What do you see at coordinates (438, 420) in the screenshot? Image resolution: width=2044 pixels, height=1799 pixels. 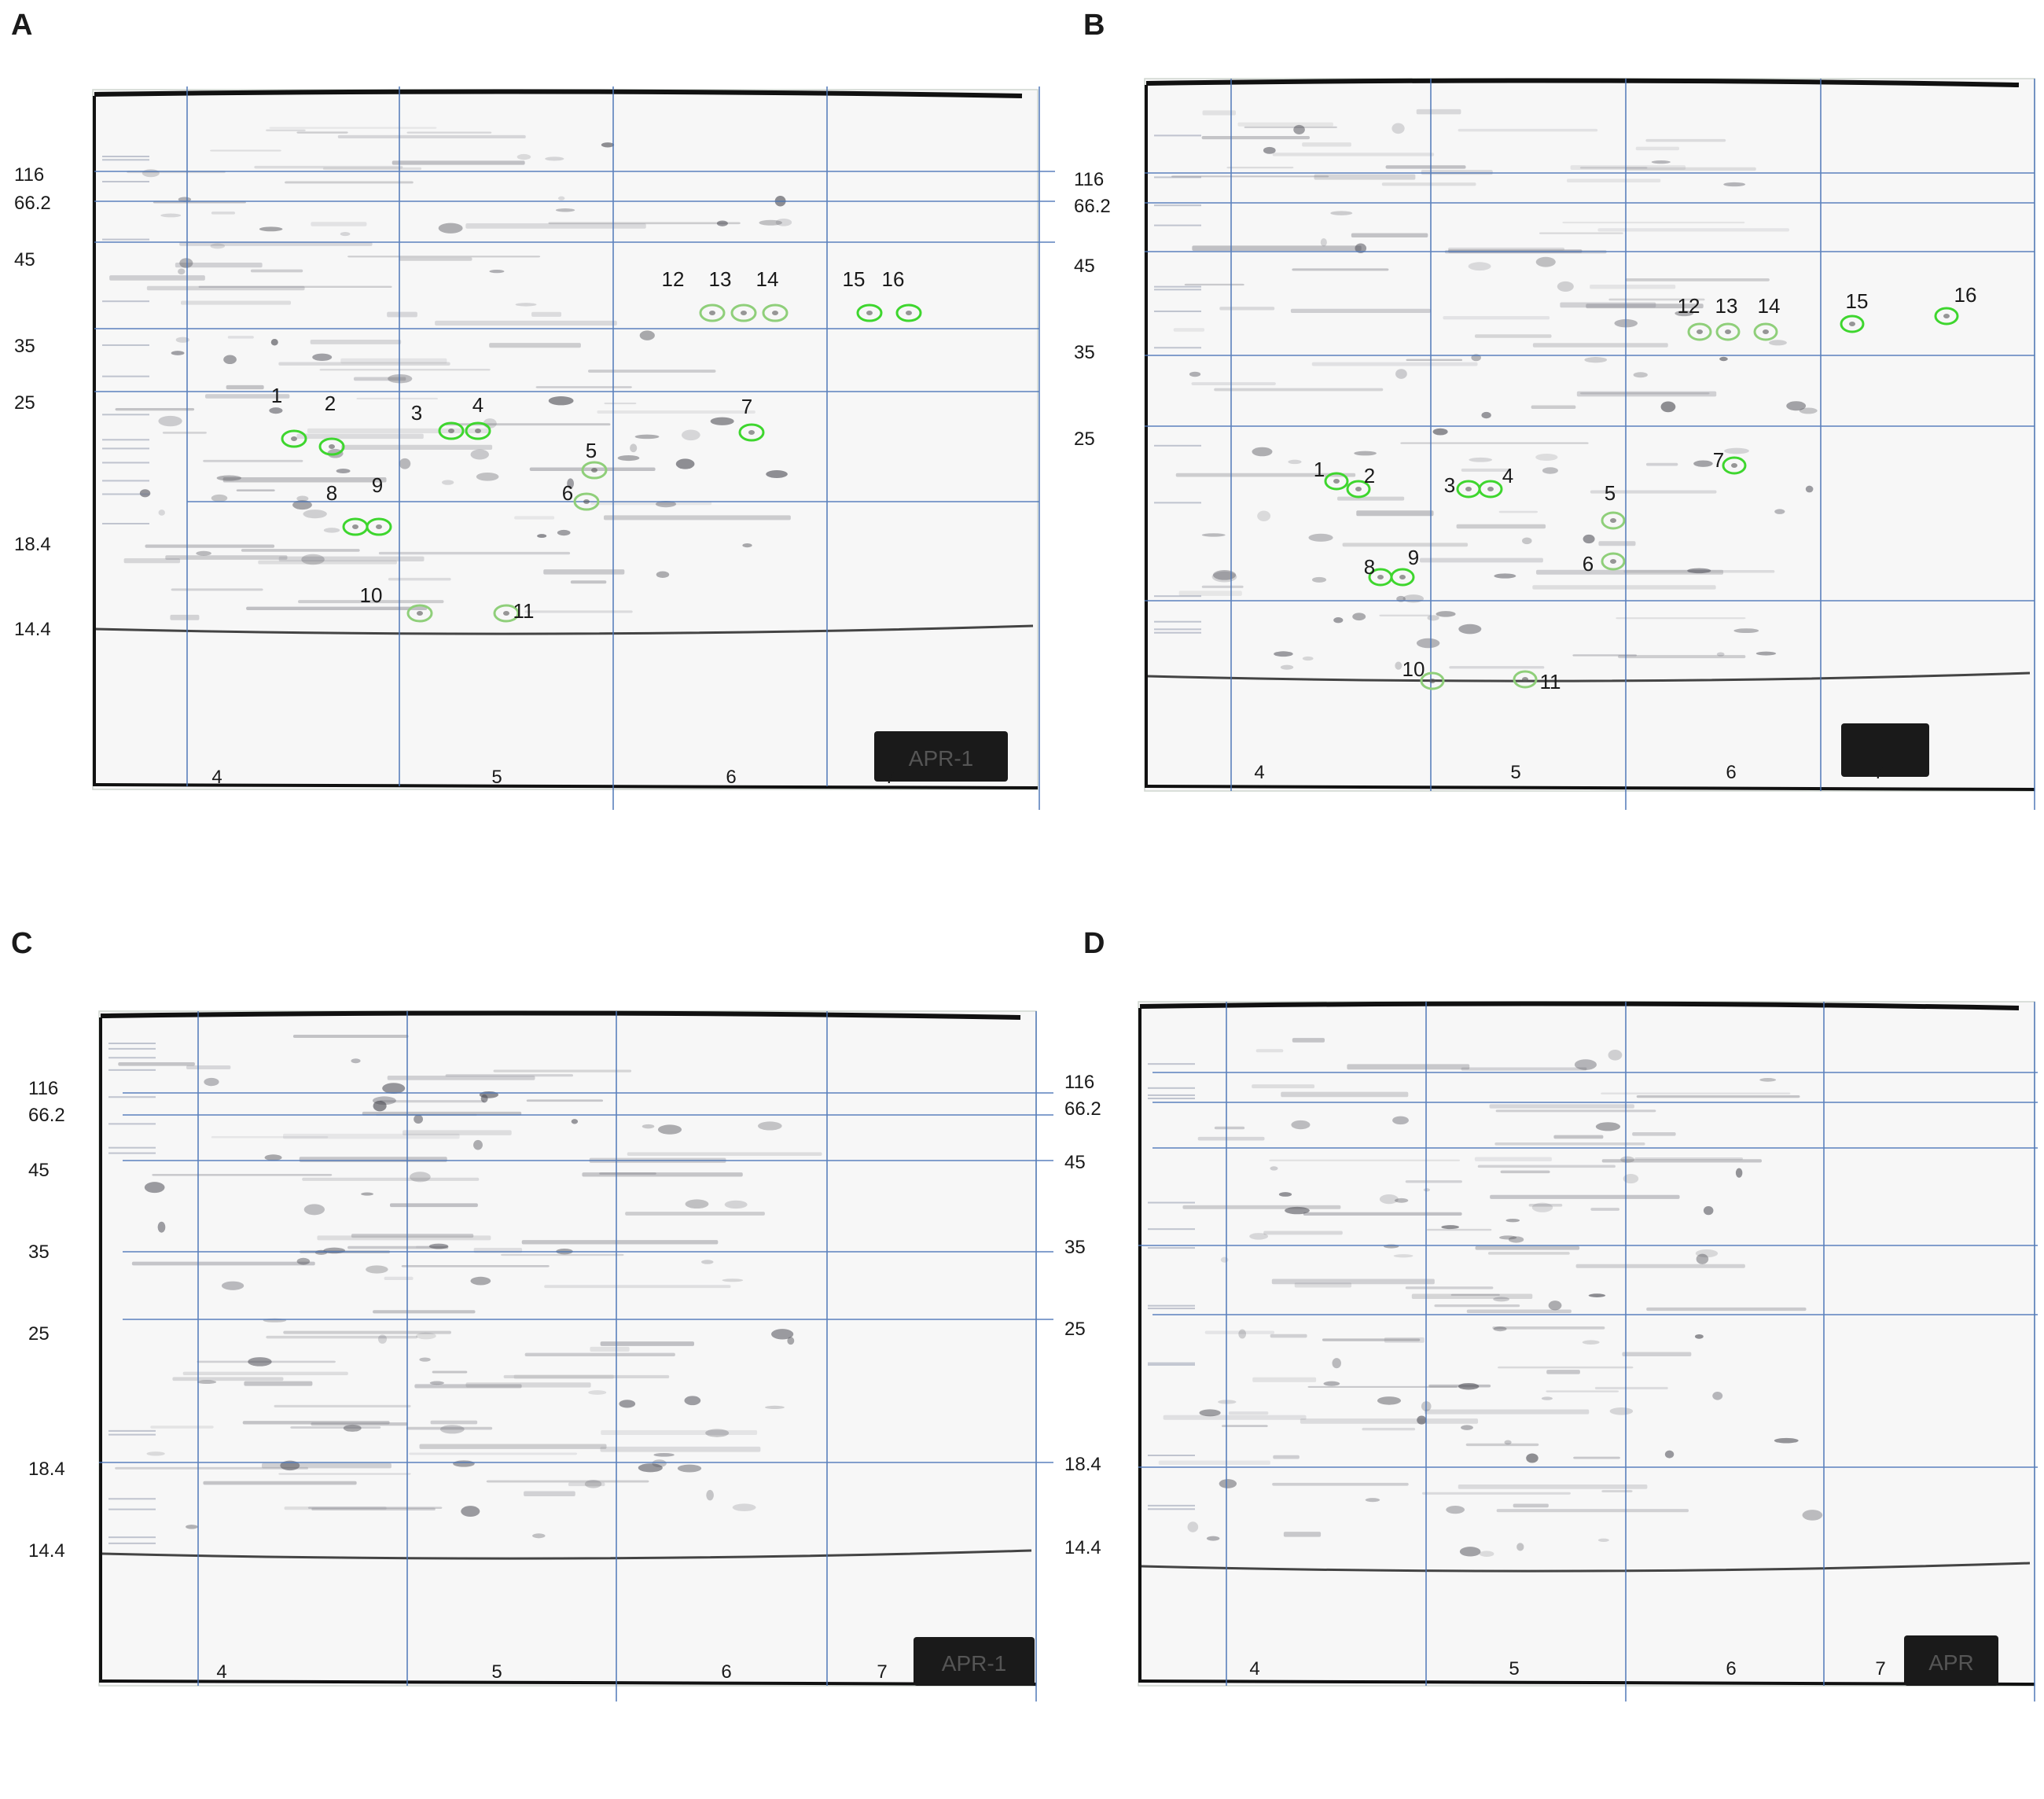 I see `spot-3: 3` at bounding box center [438, 420].